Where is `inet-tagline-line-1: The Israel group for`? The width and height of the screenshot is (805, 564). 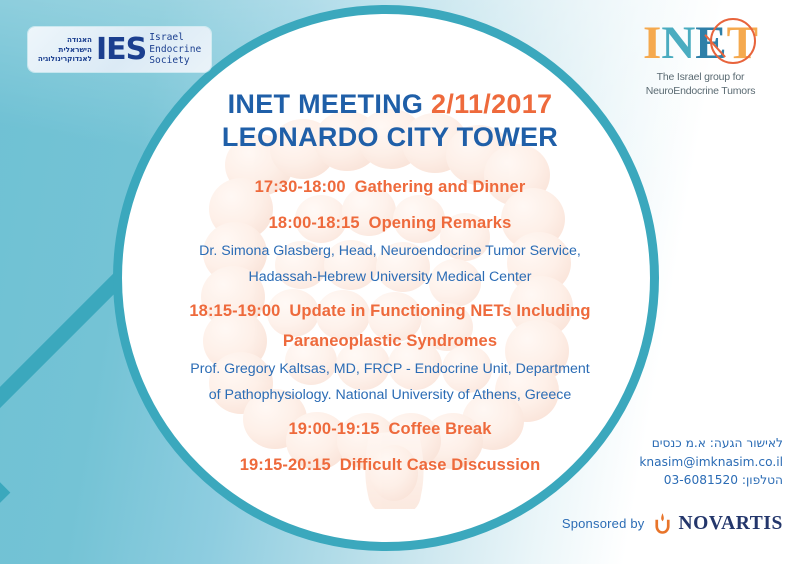
inet-tagline-line-1: The Israel group for is located at coordinates (700, 77).